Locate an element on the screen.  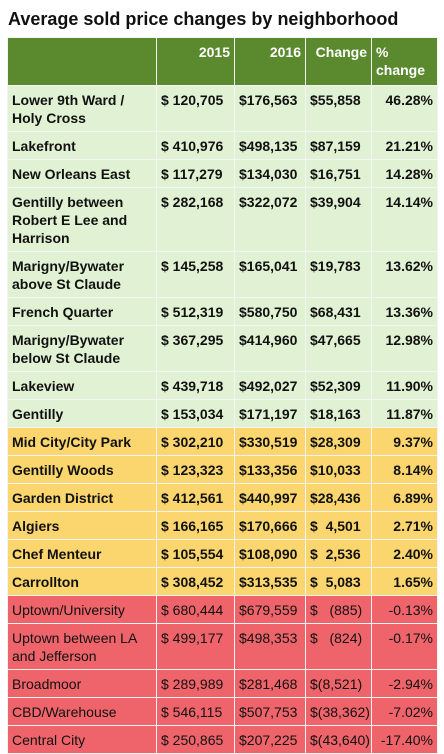
change: $(8,521) is located at coordinates (338, 683).